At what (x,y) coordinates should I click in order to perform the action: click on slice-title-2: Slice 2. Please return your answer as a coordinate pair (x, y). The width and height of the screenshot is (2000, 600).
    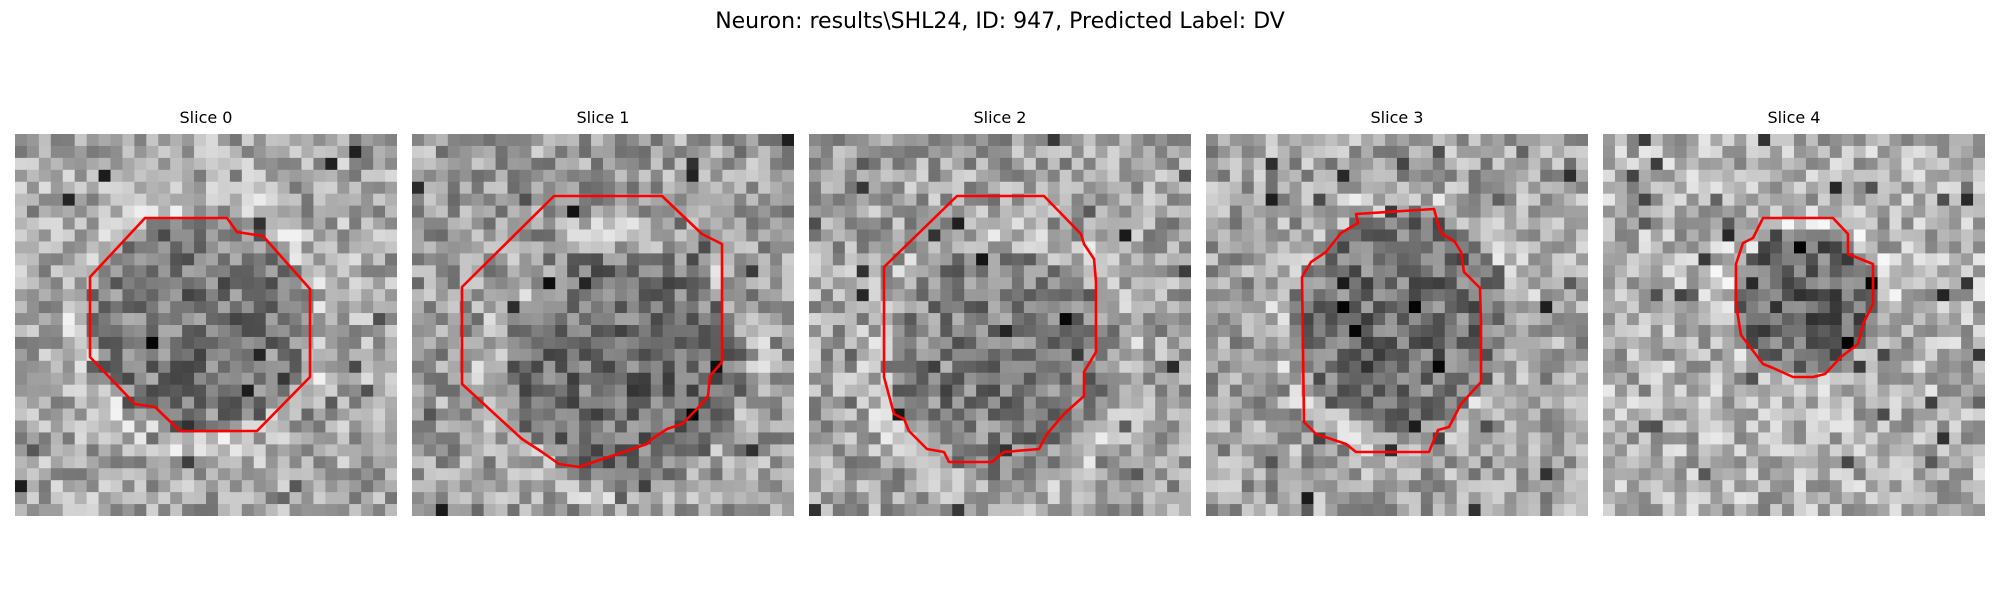
    Looking at the image, I should click on (1000, 117).